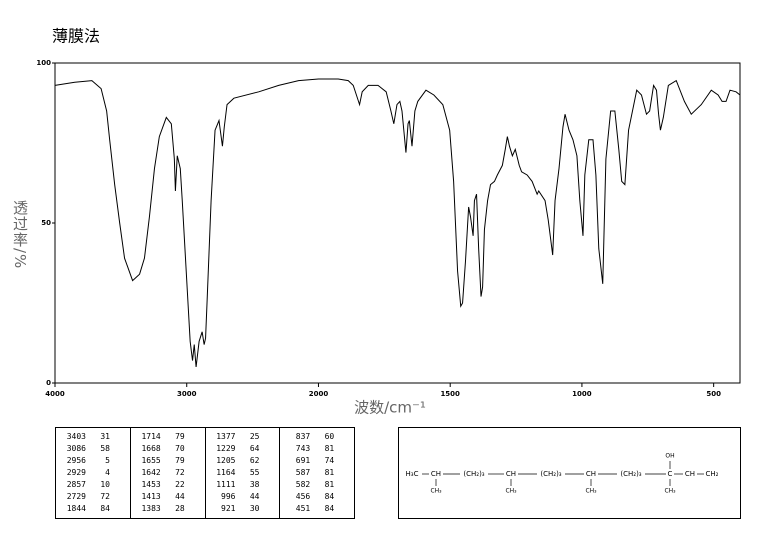 The height and width of the screenshot is (539, 765). What do you see at coordinates (151, 448) in the screenshot?
I see `peak-wavenumber: 1668` at bounding box center [151, 448].